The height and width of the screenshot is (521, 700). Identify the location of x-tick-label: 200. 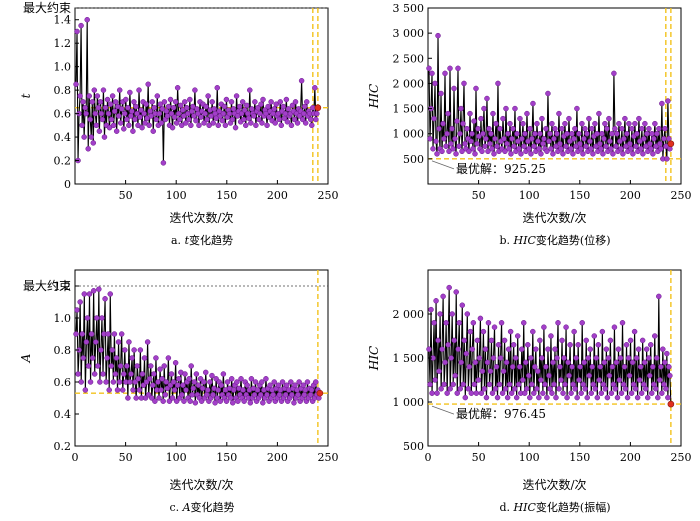
(277, 195).